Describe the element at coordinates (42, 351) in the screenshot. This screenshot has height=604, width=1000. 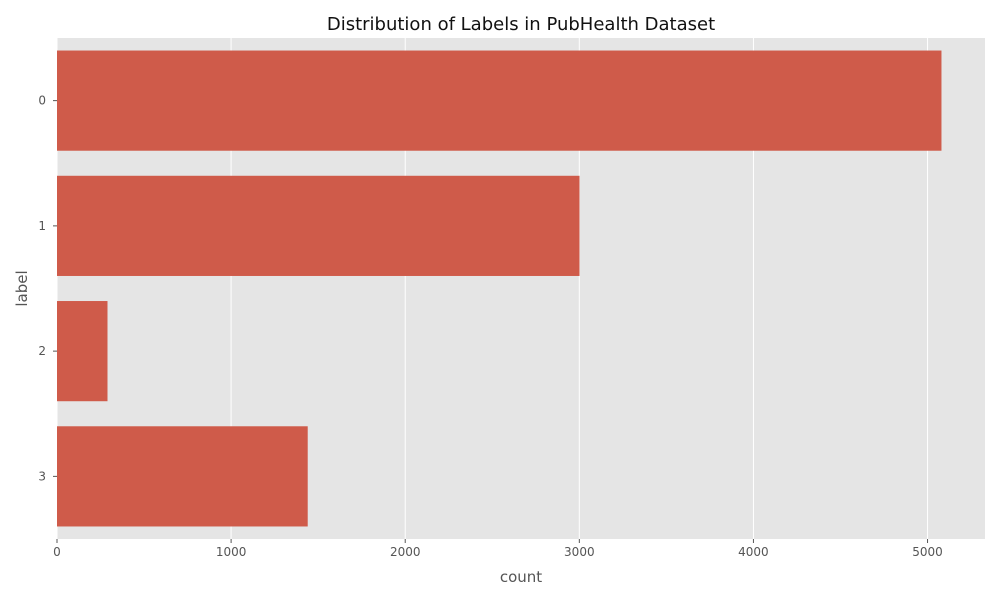
I see `y-tick-label: 2` at that location.